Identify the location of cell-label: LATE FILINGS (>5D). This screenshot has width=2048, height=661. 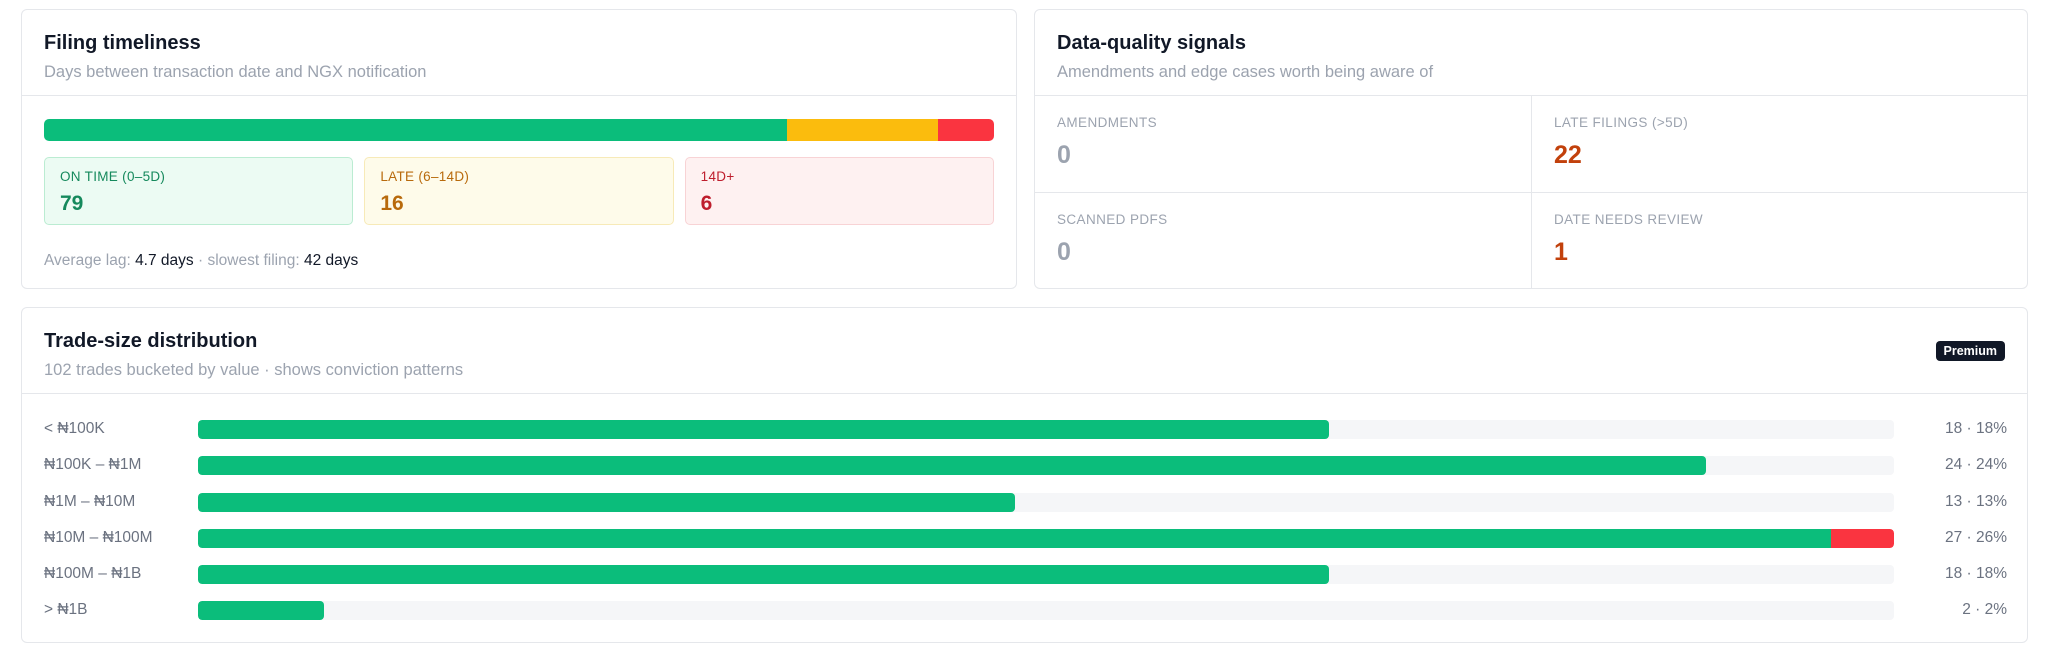
(1621, 122).